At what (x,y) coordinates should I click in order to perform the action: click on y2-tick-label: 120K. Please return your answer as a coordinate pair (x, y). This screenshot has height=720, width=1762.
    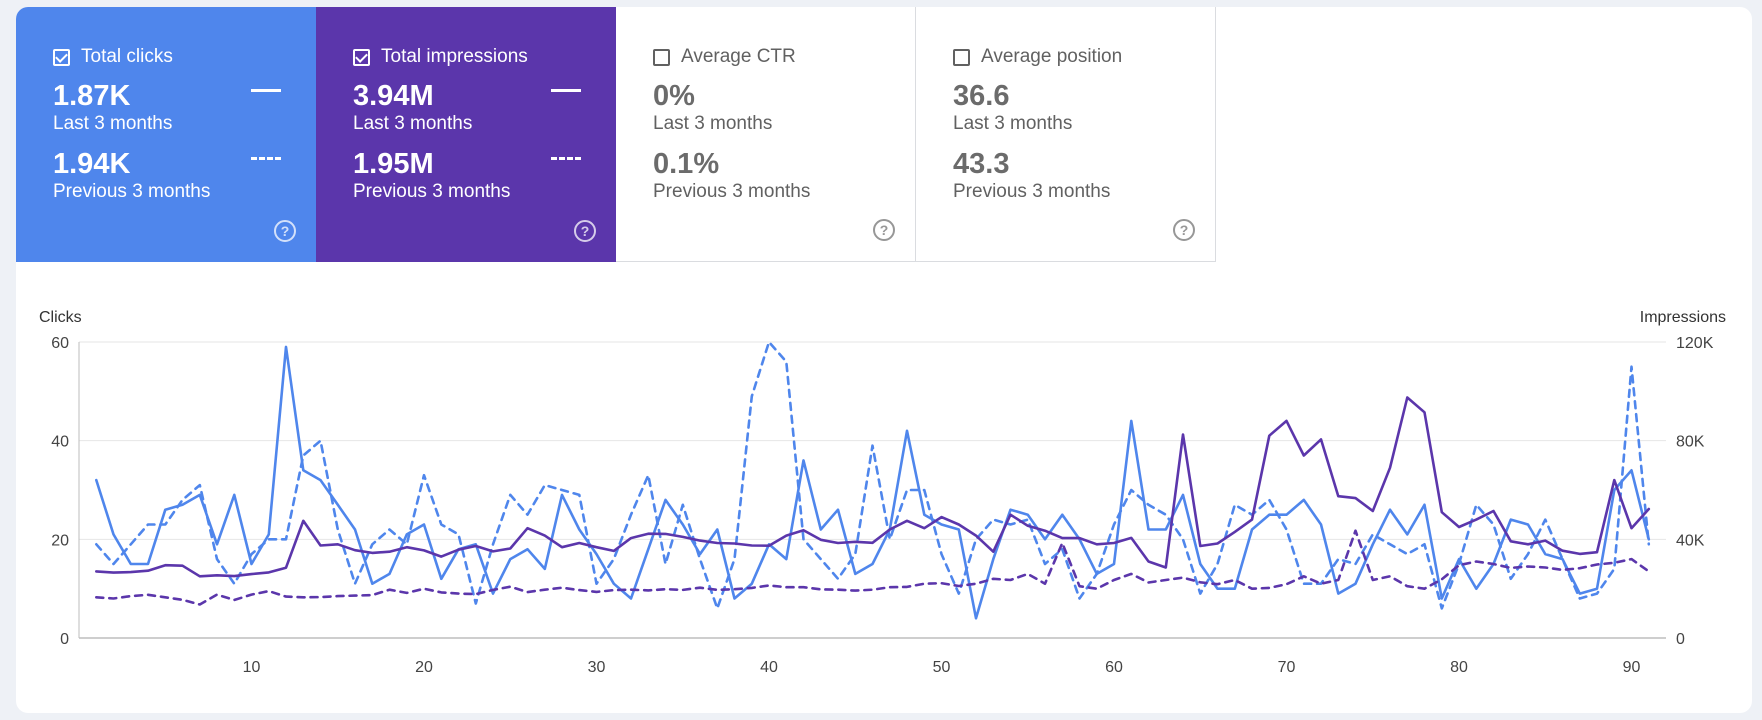
    Looking at the image, I should click on (1695, 343).